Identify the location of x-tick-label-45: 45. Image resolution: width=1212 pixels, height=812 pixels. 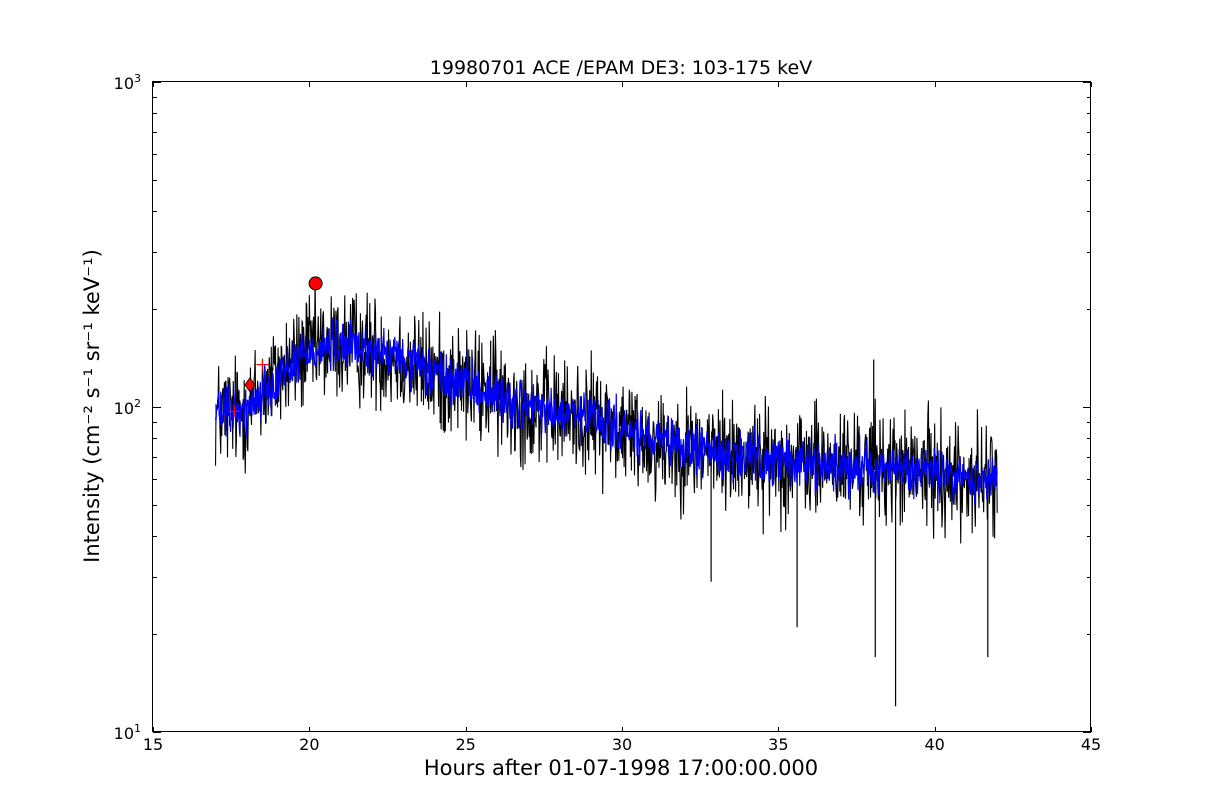
(1091, 744).